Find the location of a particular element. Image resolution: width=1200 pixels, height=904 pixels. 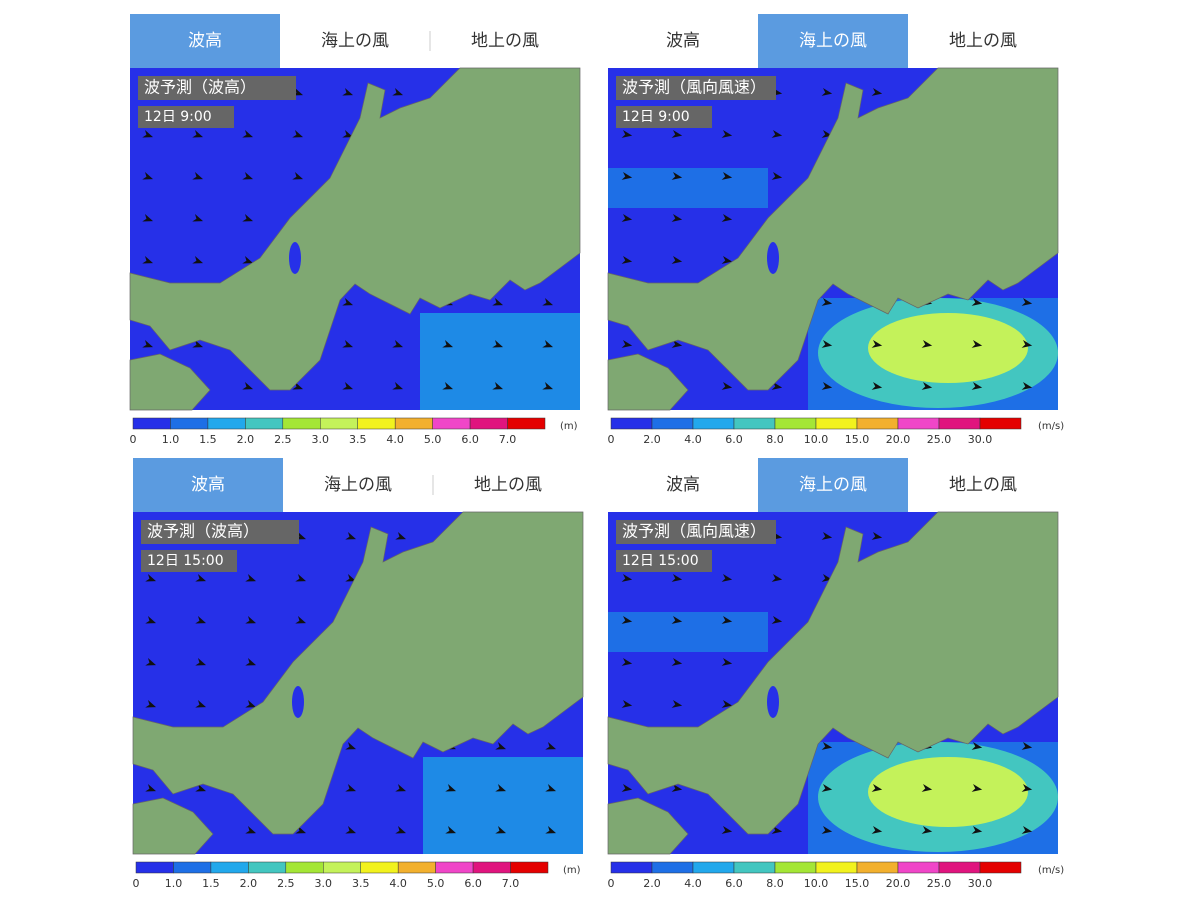

map-time: 12日 15:00 is located at coordinates (185, 561).